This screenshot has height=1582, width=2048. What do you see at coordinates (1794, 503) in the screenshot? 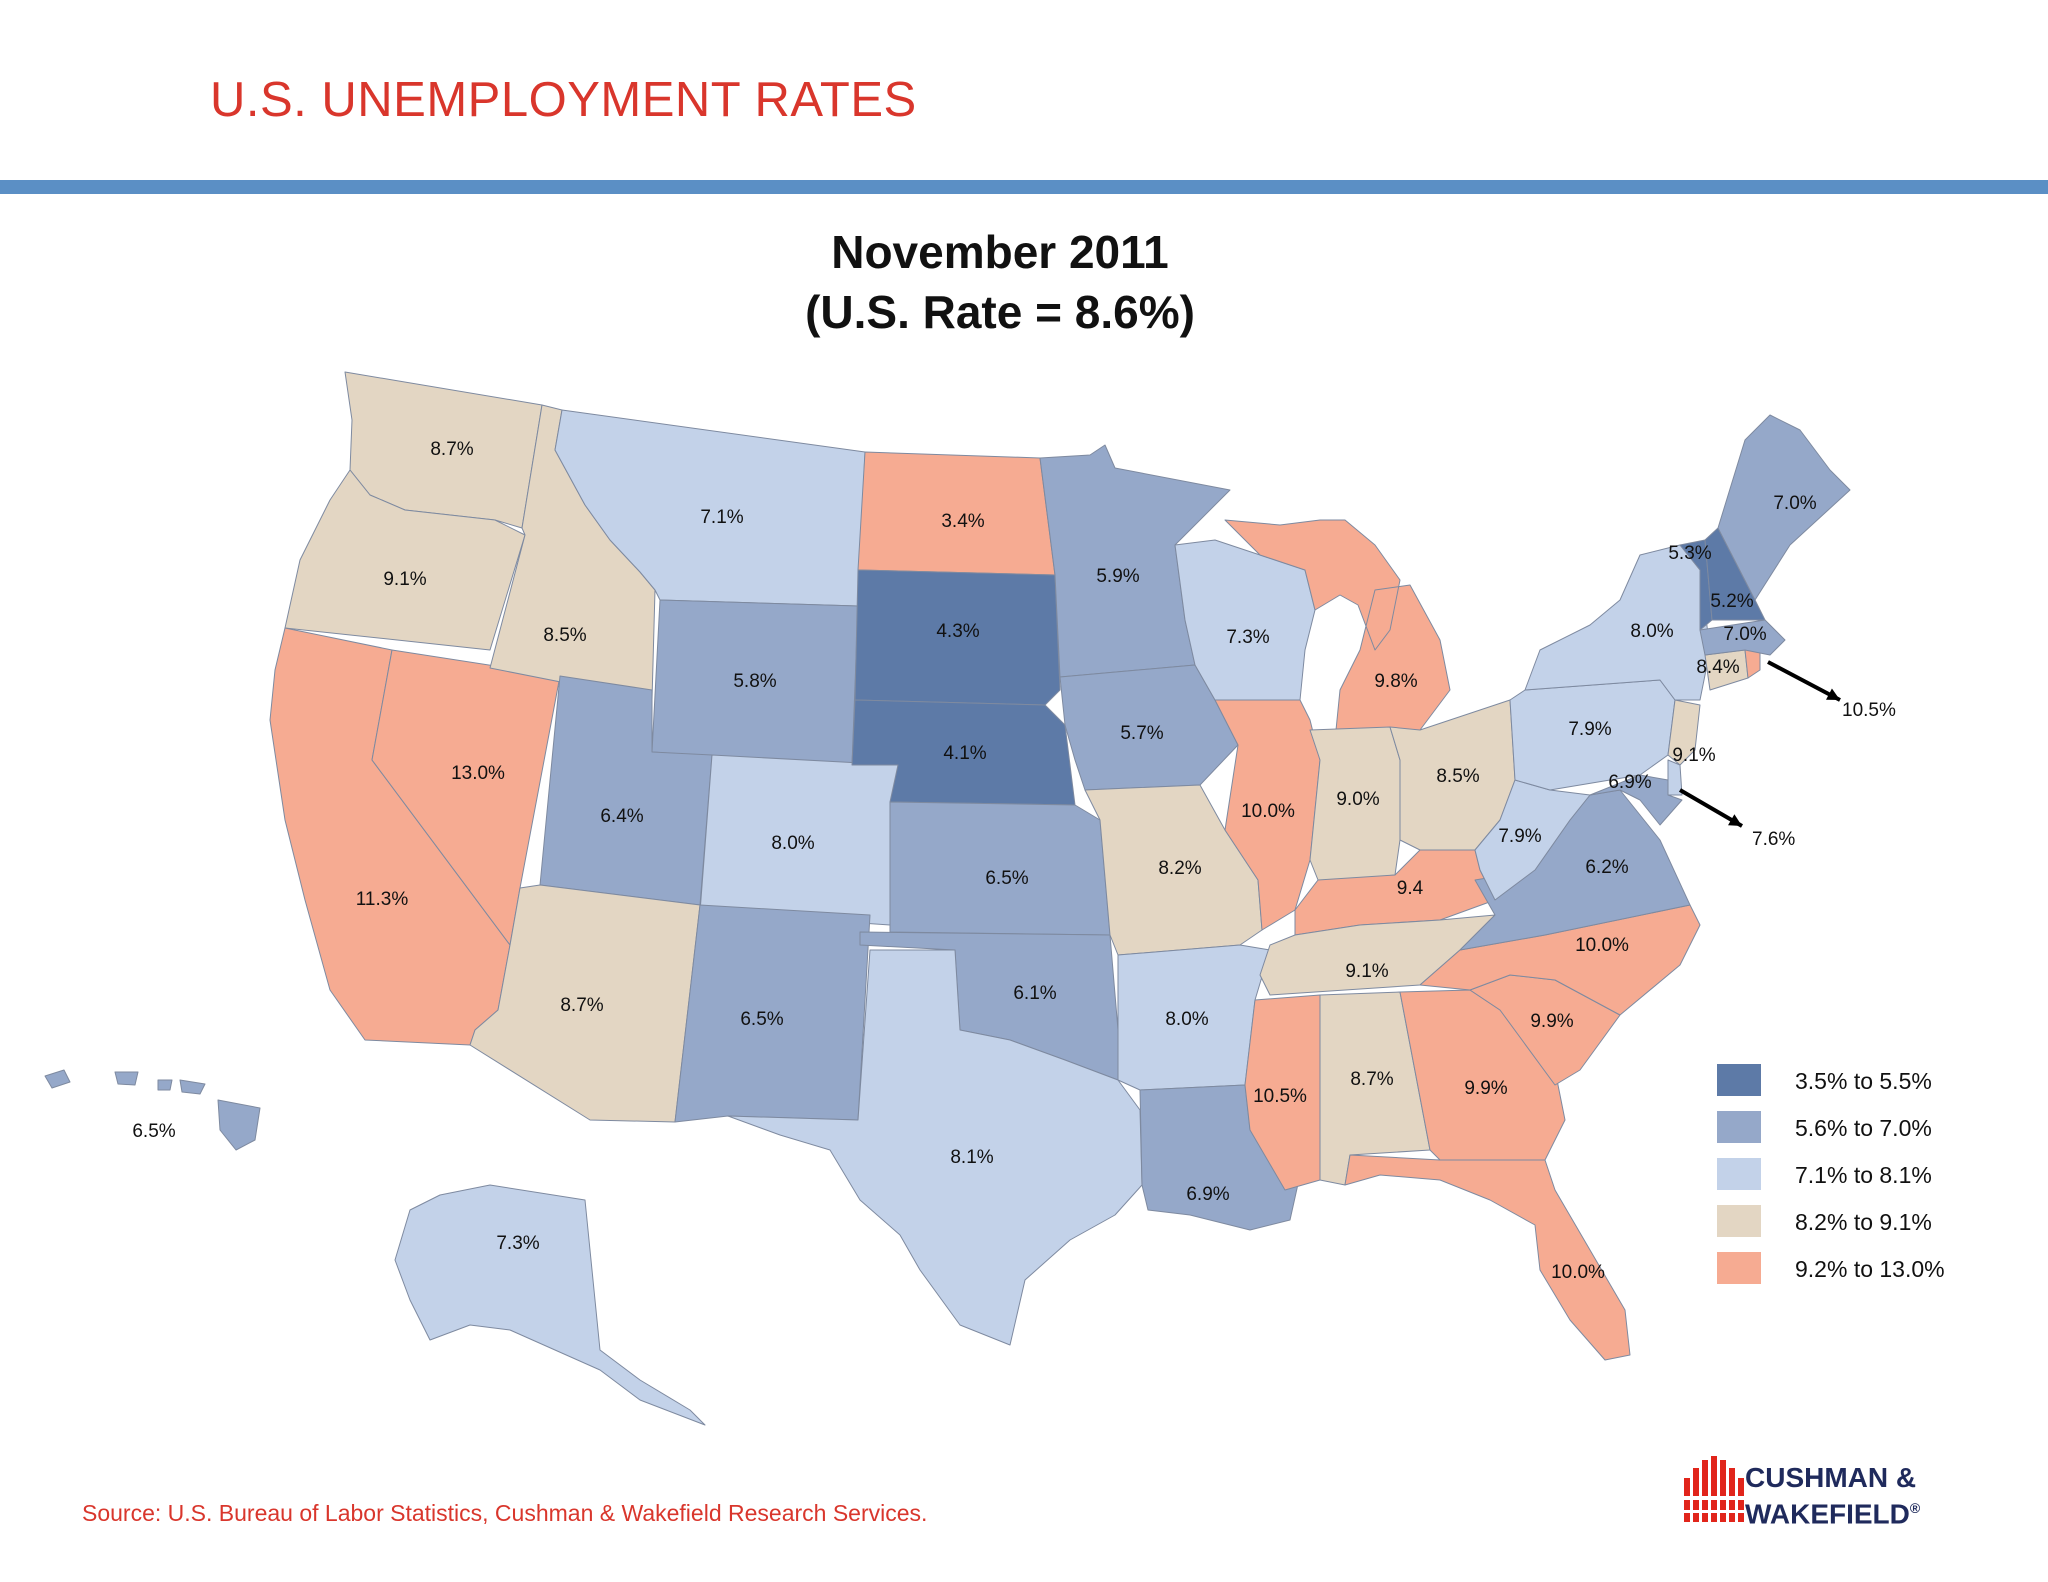
I see `state-label-me: 7.0%` at bounding box center [1794, 503].